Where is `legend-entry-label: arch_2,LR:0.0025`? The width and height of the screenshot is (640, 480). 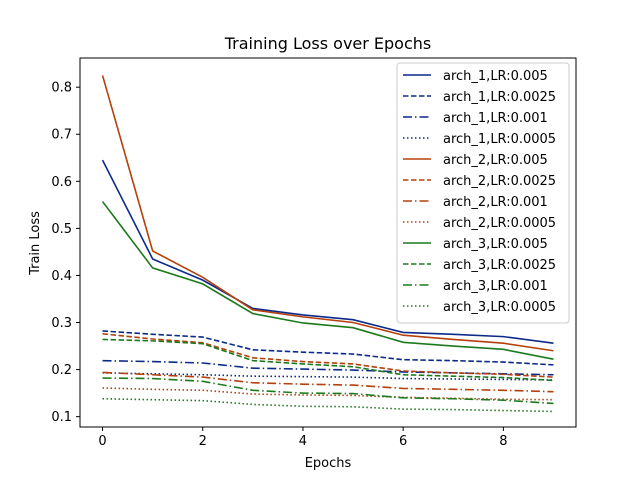
legend-entry-label: arch_2,LR:0.0025 is located at coordinates (499, 181).